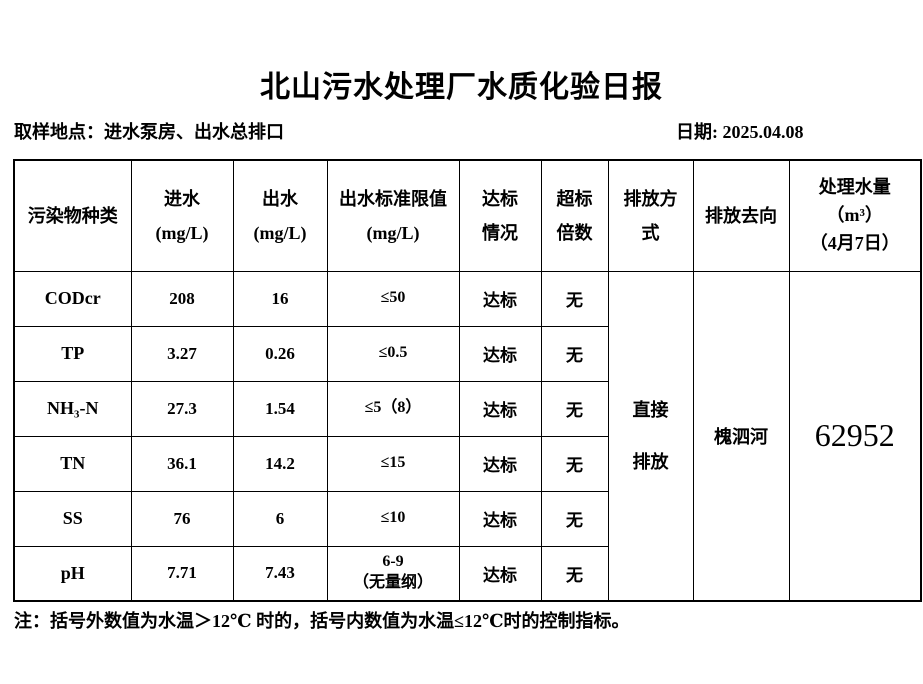 The height and width of the screenshot is (684, 923). Describe the element at coordinates (72, 298) in the screenshot. I see `cell-pollutant: CODcr` at that location.